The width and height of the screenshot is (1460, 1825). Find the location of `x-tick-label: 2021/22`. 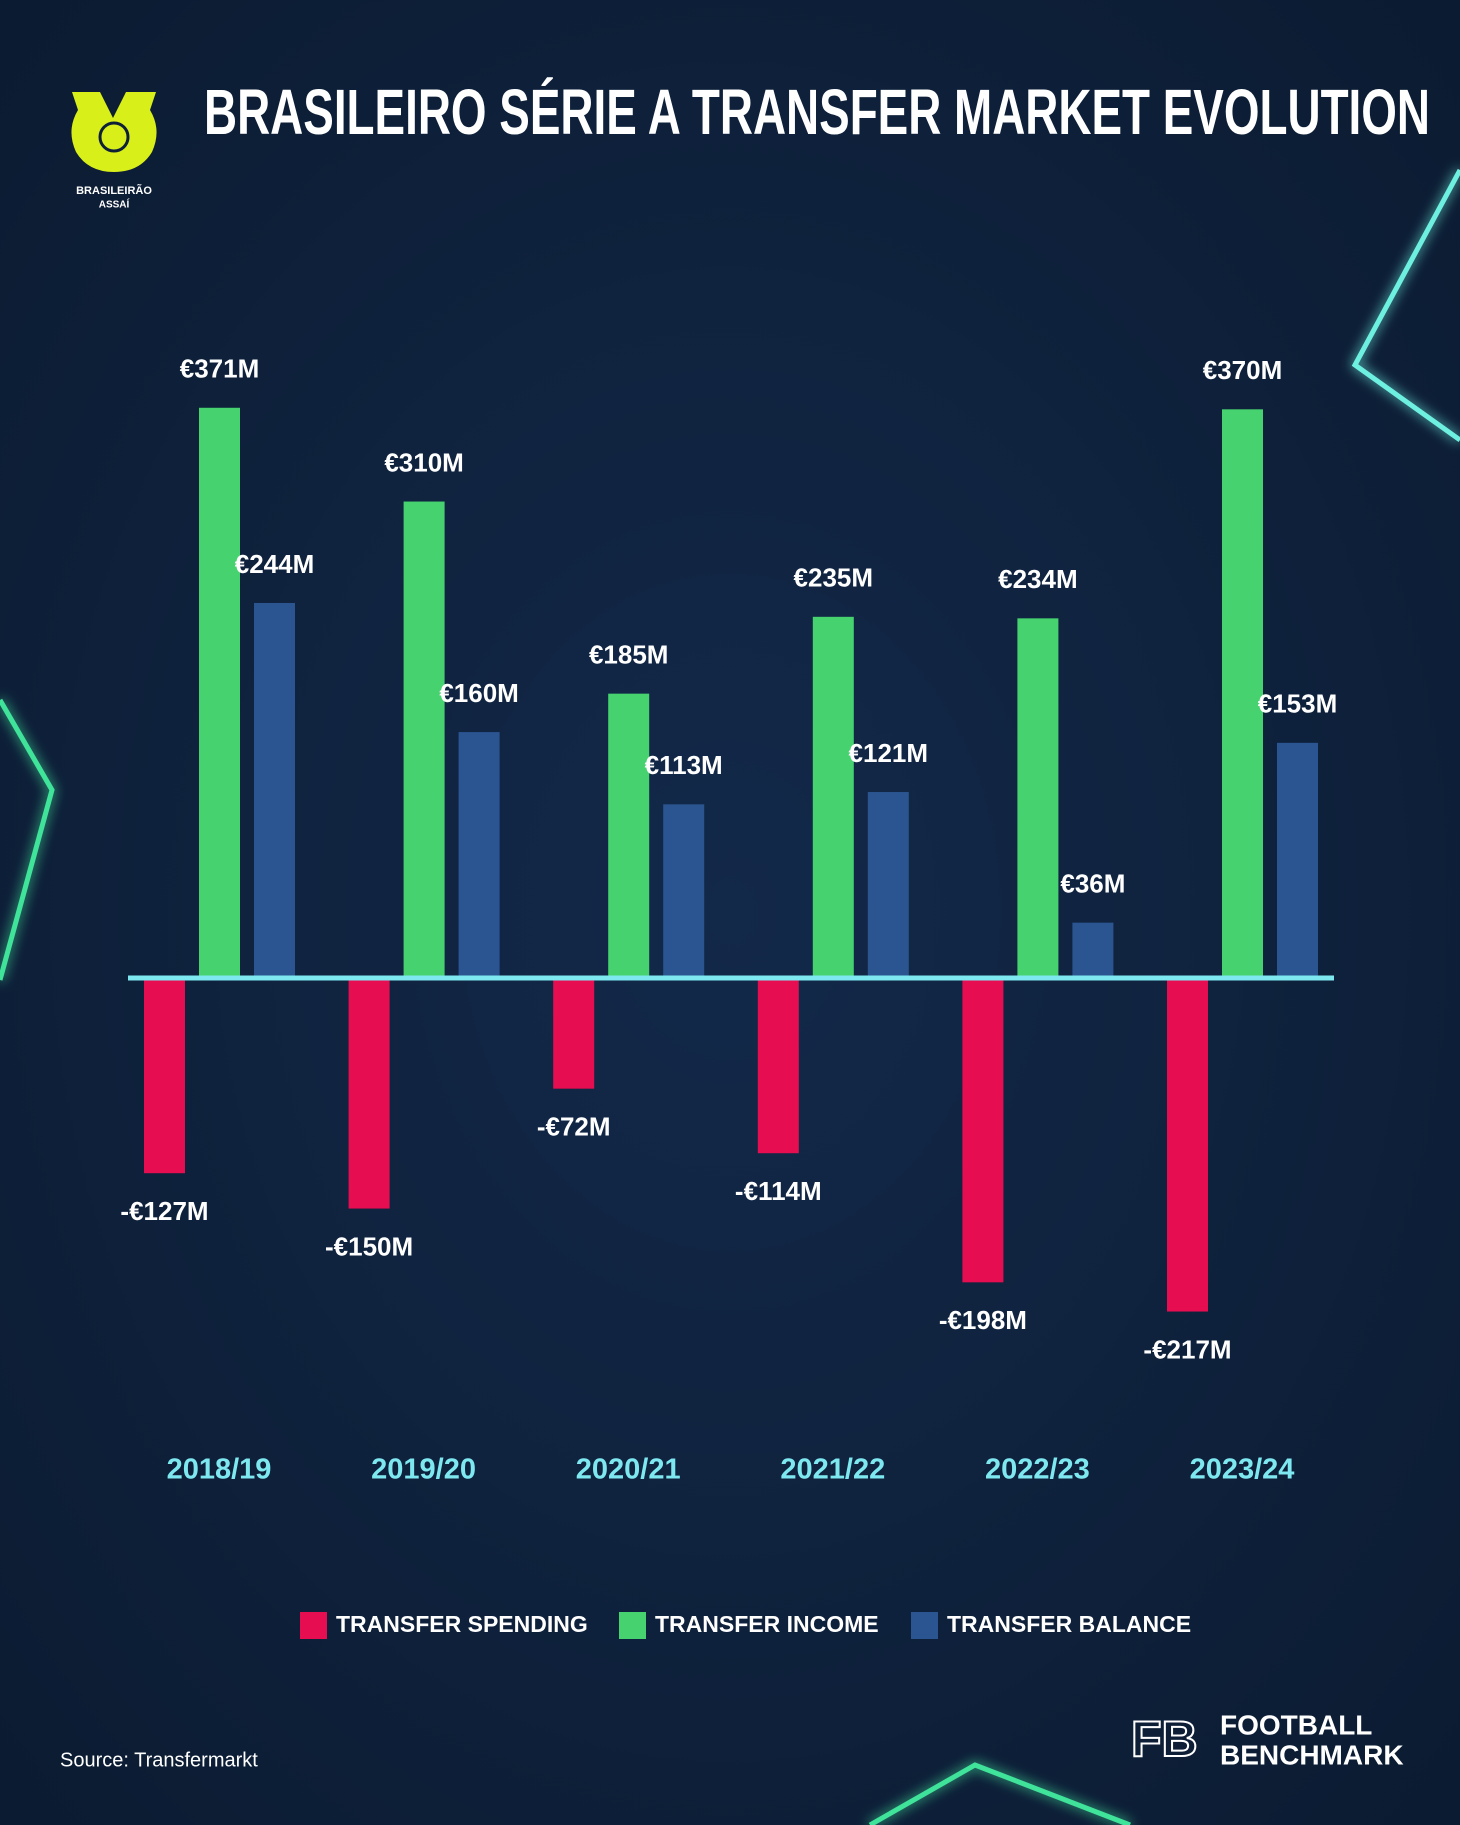

x-tick-label: 2021/22 is located at coordinates (832, 1470).